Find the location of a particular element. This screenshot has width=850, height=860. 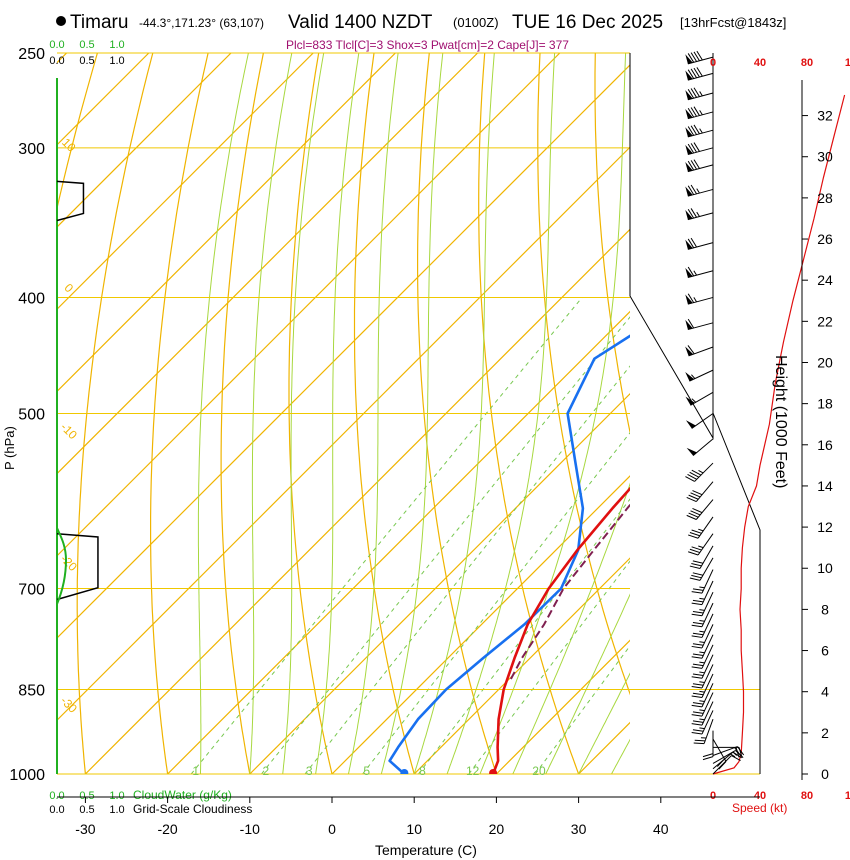

isotherm-line is located at coordinates (796, 413).